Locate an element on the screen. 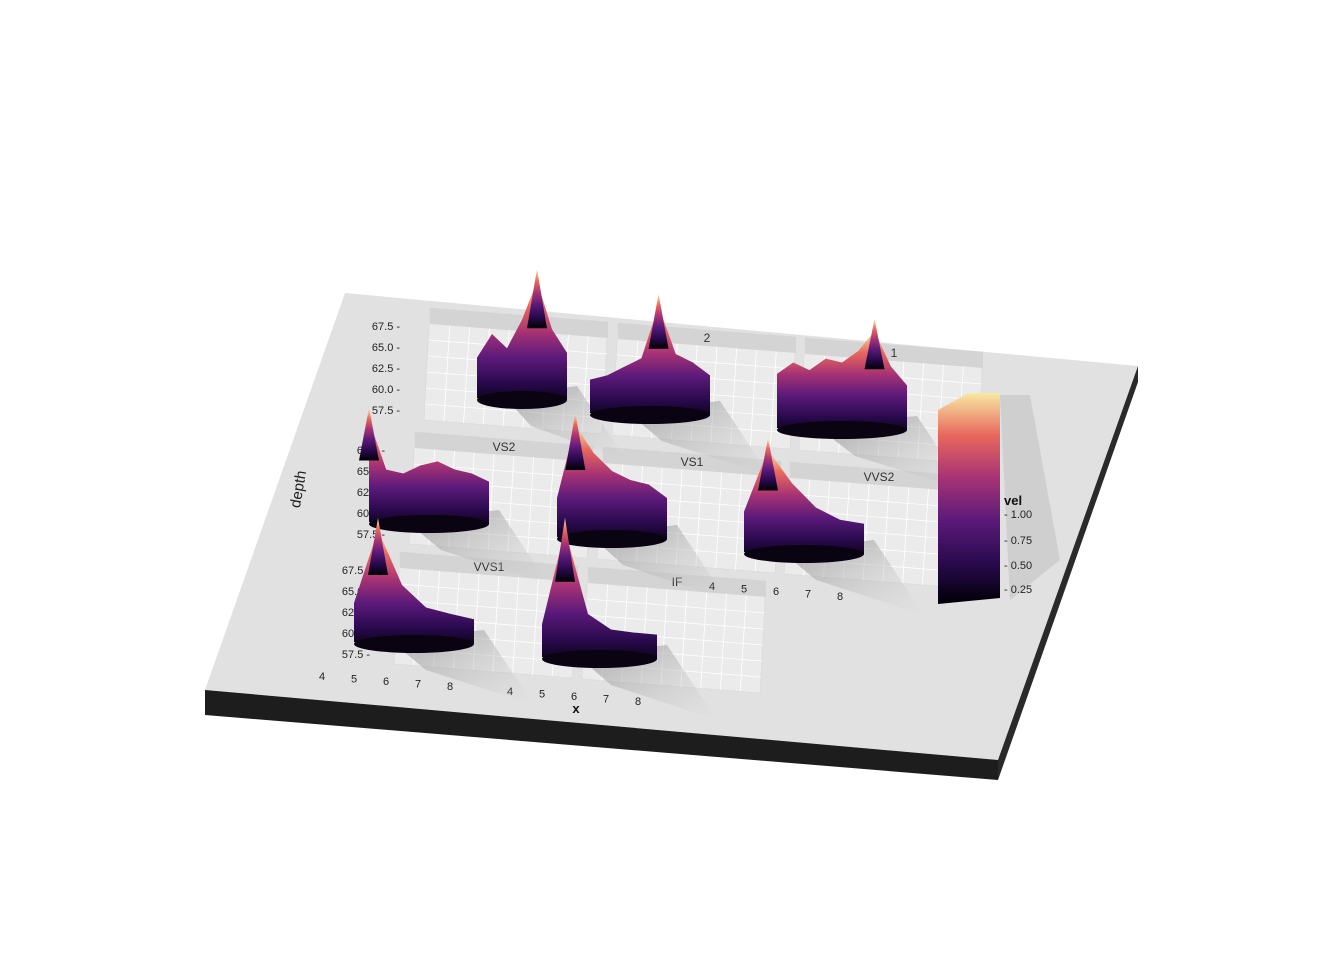  legend-title: vel is located at coordinates (1013, 500).